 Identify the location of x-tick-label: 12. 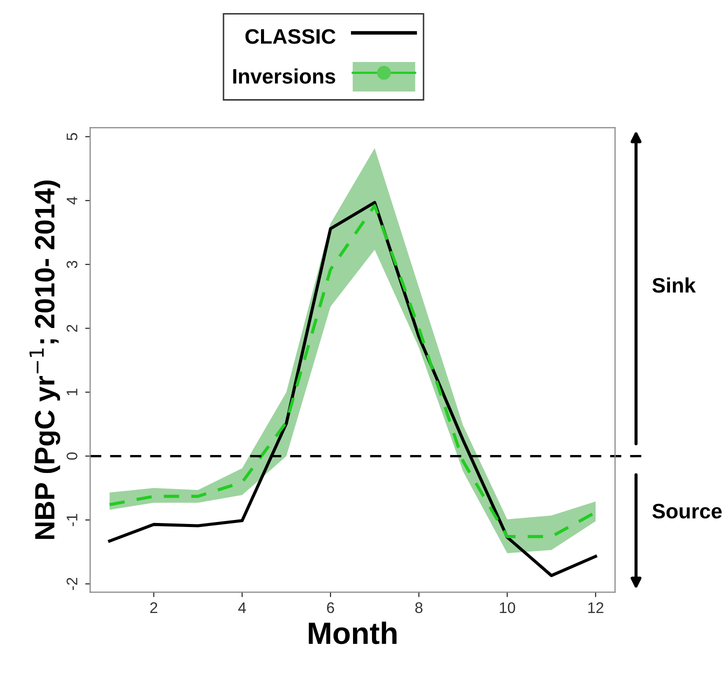
(596, 607).